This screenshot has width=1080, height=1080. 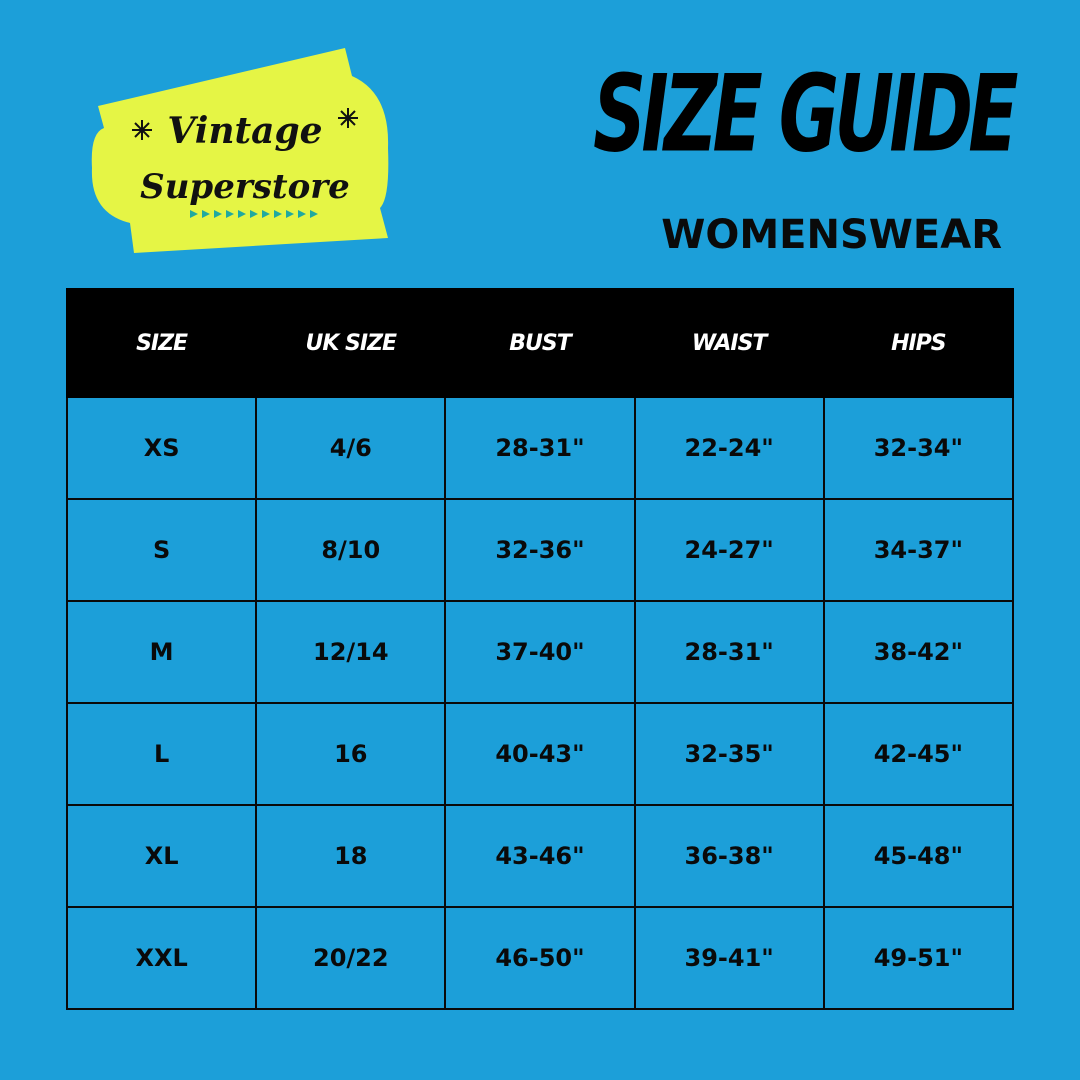 I want to click on cell-bust: 37-40", so click(x=540, y=652).